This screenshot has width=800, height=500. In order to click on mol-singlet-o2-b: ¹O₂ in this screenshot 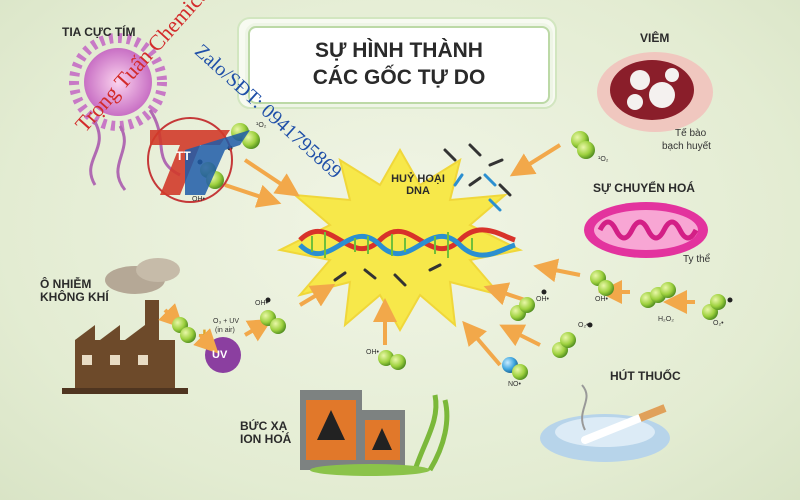, I will do `click(603, 159)`.